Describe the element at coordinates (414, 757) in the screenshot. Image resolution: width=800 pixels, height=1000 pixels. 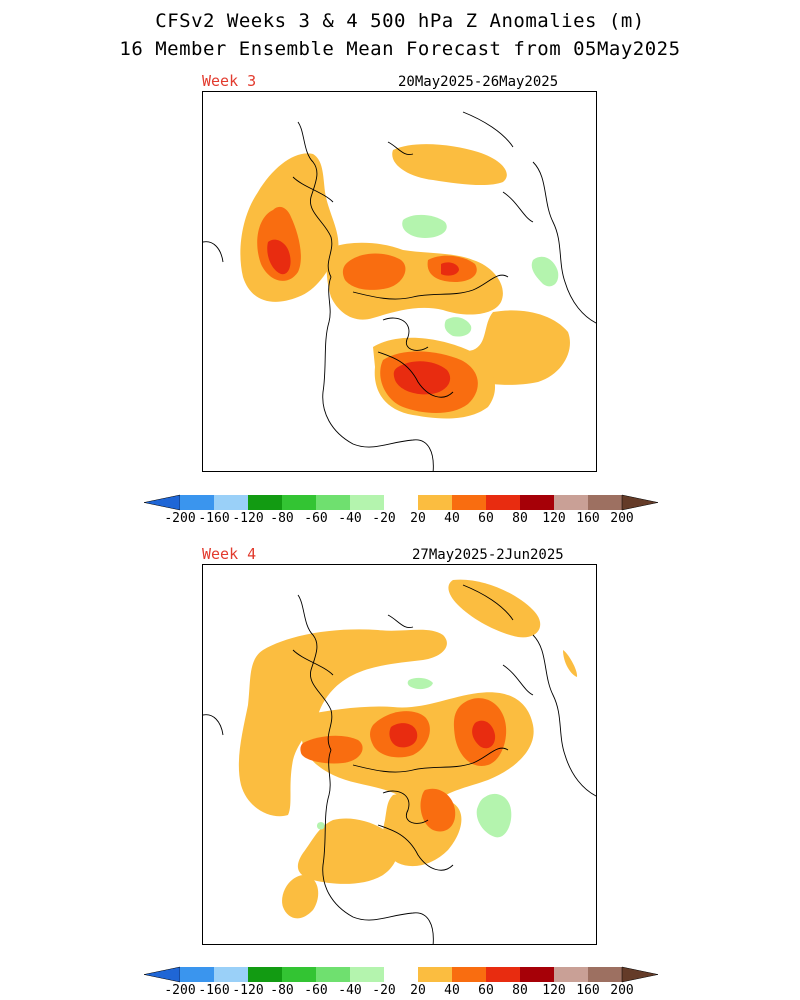
I see `week4-anomaly-neg20m` at that location.